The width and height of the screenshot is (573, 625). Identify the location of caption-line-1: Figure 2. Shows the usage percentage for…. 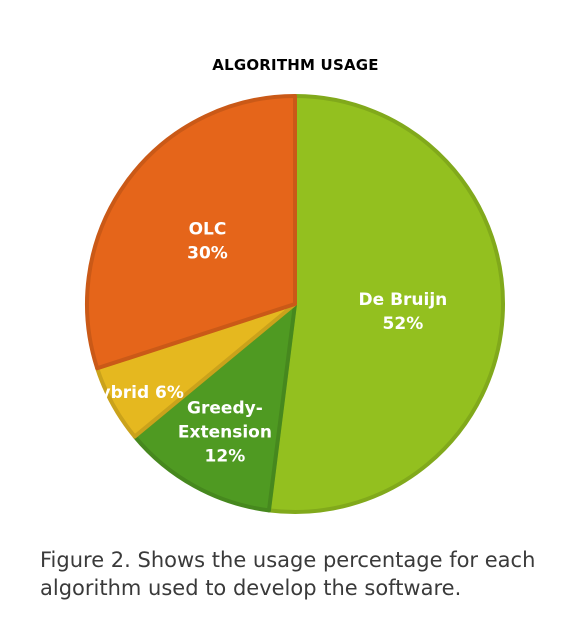
(288, 560).